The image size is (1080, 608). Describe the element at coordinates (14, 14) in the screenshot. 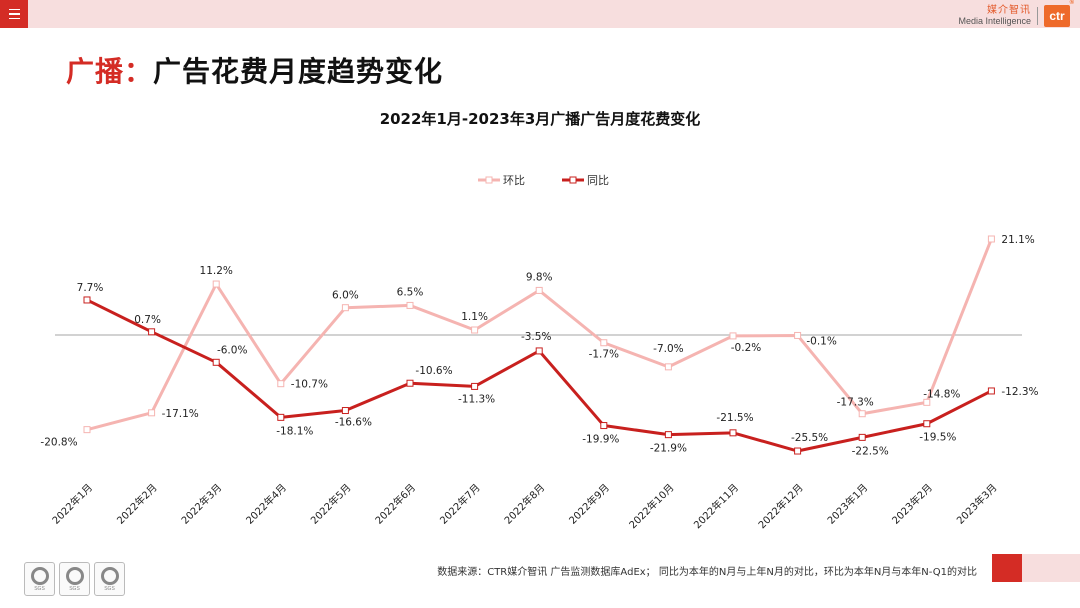

I see `menu-icon` at that location.